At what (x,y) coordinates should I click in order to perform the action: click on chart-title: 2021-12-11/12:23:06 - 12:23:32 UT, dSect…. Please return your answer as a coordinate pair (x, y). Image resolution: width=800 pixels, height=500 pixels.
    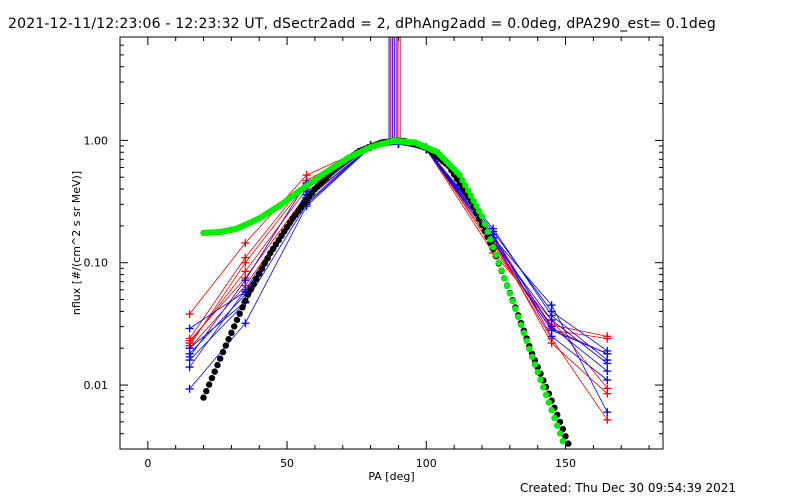
    Looking at the image, I should click on (362, 24).